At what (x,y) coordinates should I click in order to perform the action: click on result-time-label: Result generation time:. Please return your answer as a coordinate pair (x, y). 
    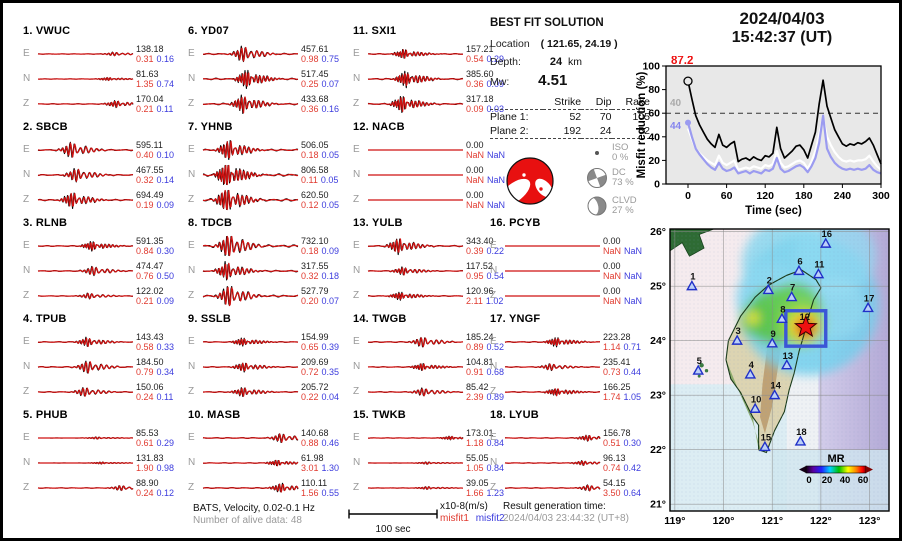
    Looking at the image, I should click on (554, 506).